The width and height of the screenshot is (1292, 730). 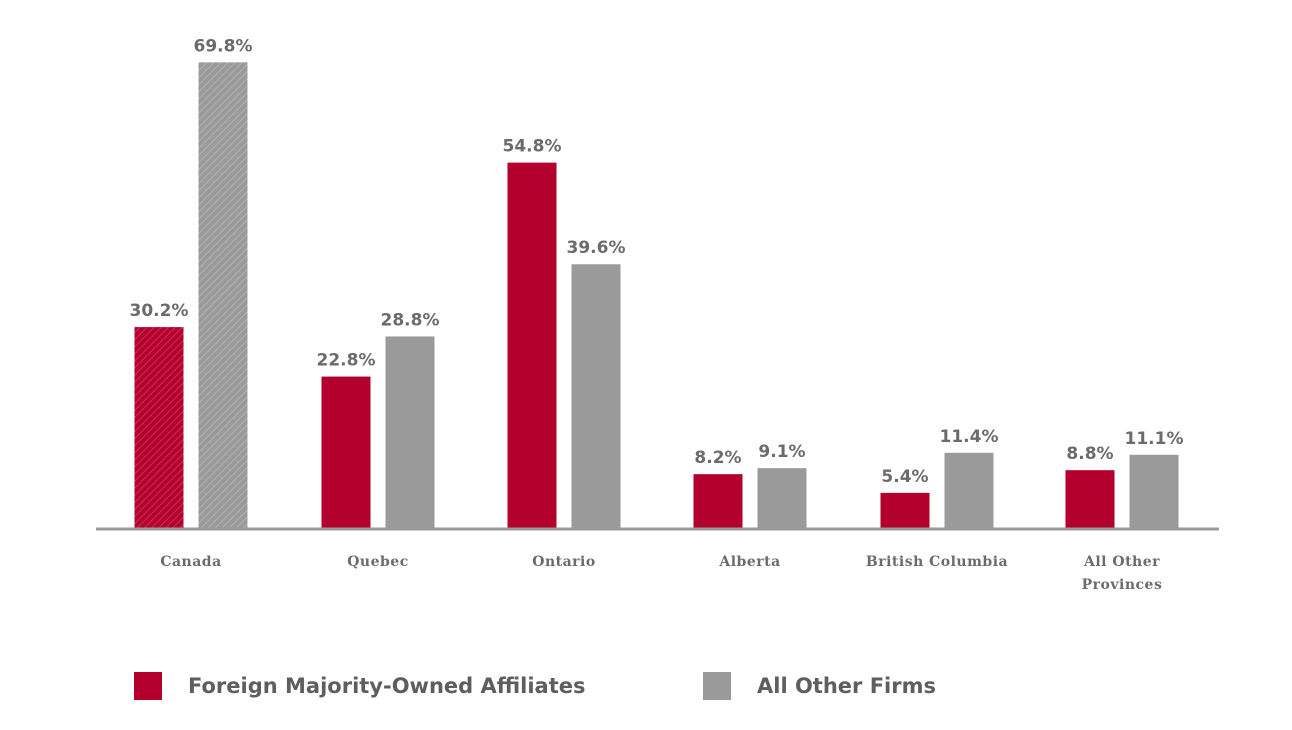 What do you see at coordinates (387, 686) in the screenshot?
I see `legend-label-foreign: Foreign Majority-Owned Affiliates` at bounding box center [387, 686].